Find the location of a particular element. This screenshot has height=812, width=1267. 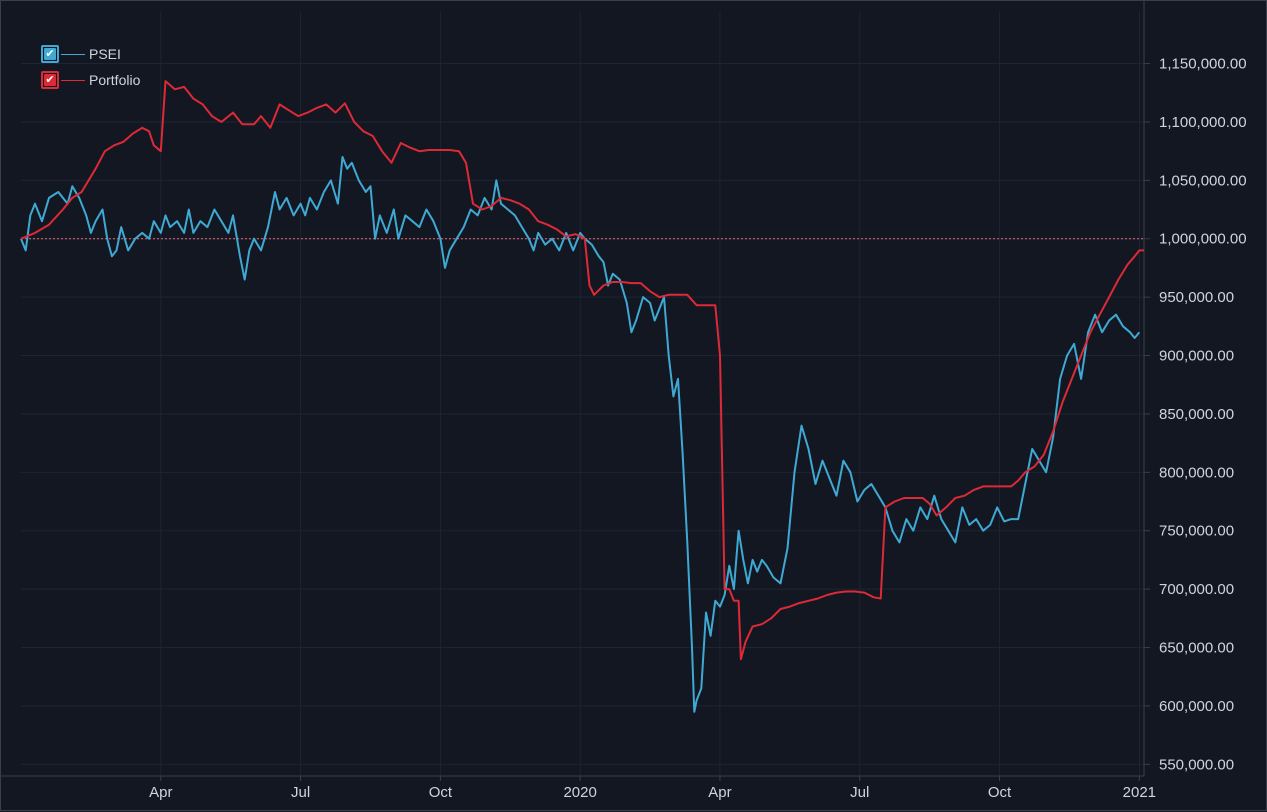

y-tick-label: 600,000.00 is located at coordinates (1196, 706).